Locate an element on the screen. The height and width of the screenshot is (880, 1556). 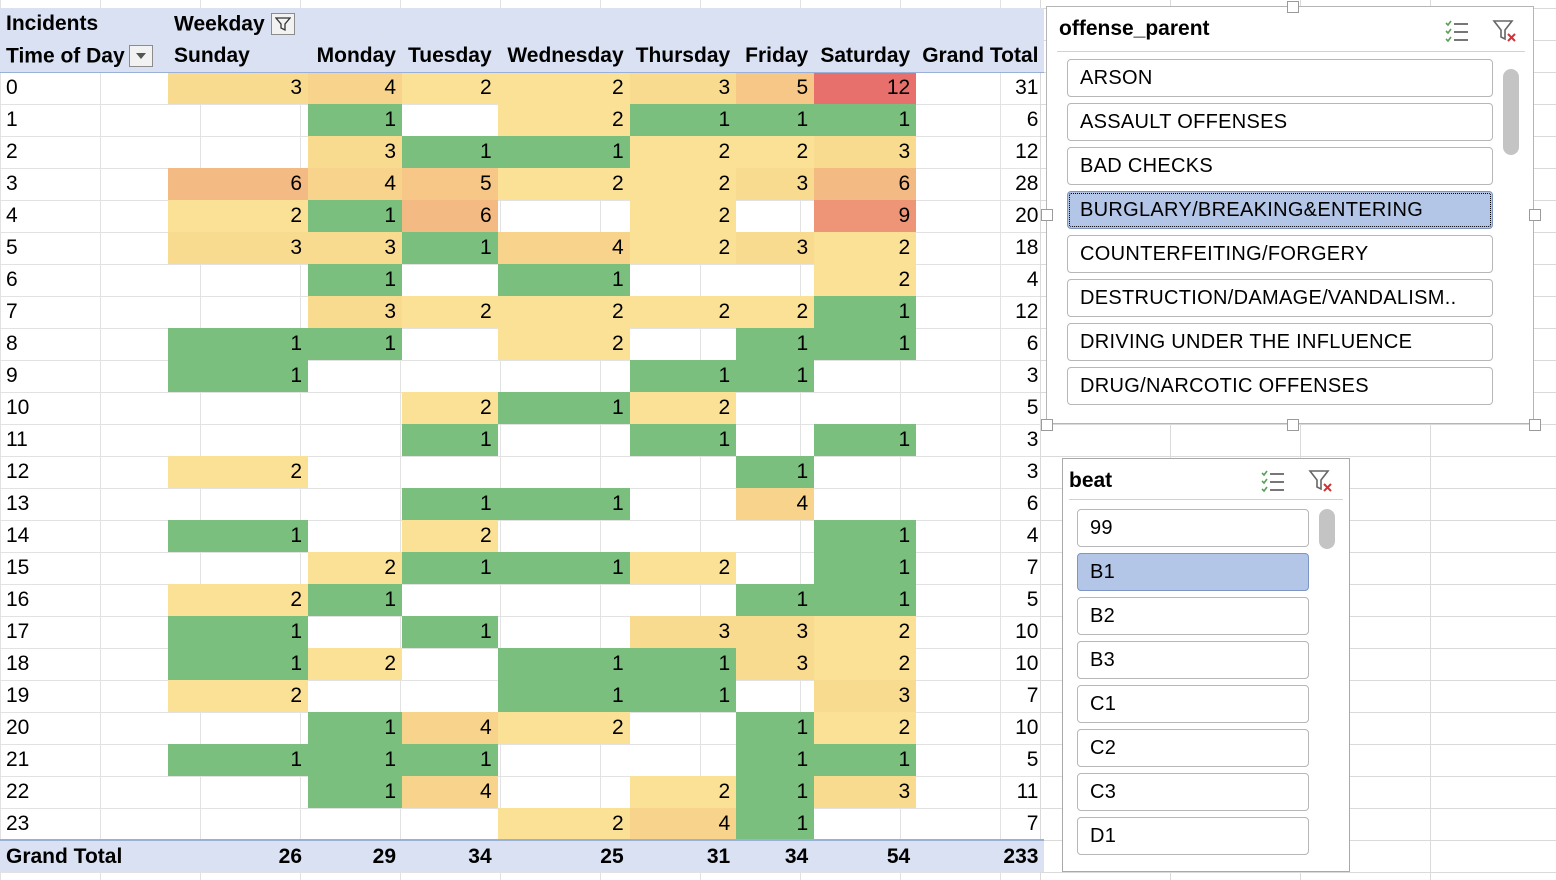
row-label: 21 is located at coordinates (18, 759).